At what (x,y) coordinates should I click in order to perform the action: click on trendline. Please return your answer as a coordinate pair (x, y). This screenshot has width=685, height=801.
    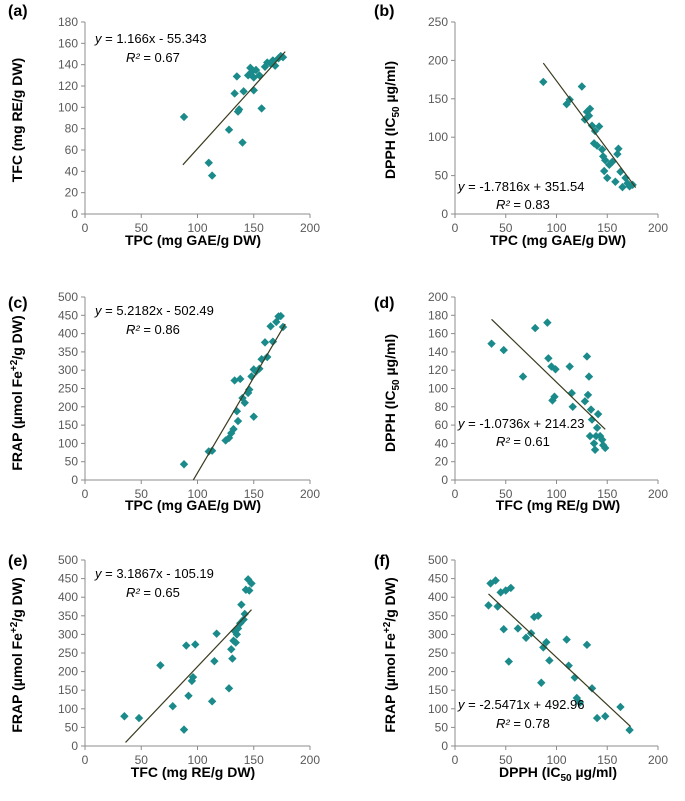
    Looking at the image, I should click on (589, 125).